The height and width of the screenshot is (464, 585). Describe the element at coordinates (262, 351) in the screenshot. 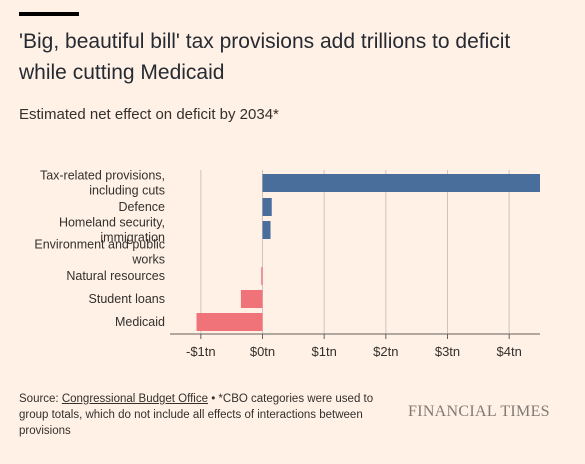

I see `x-tick-label-1: $0tn` at that location.